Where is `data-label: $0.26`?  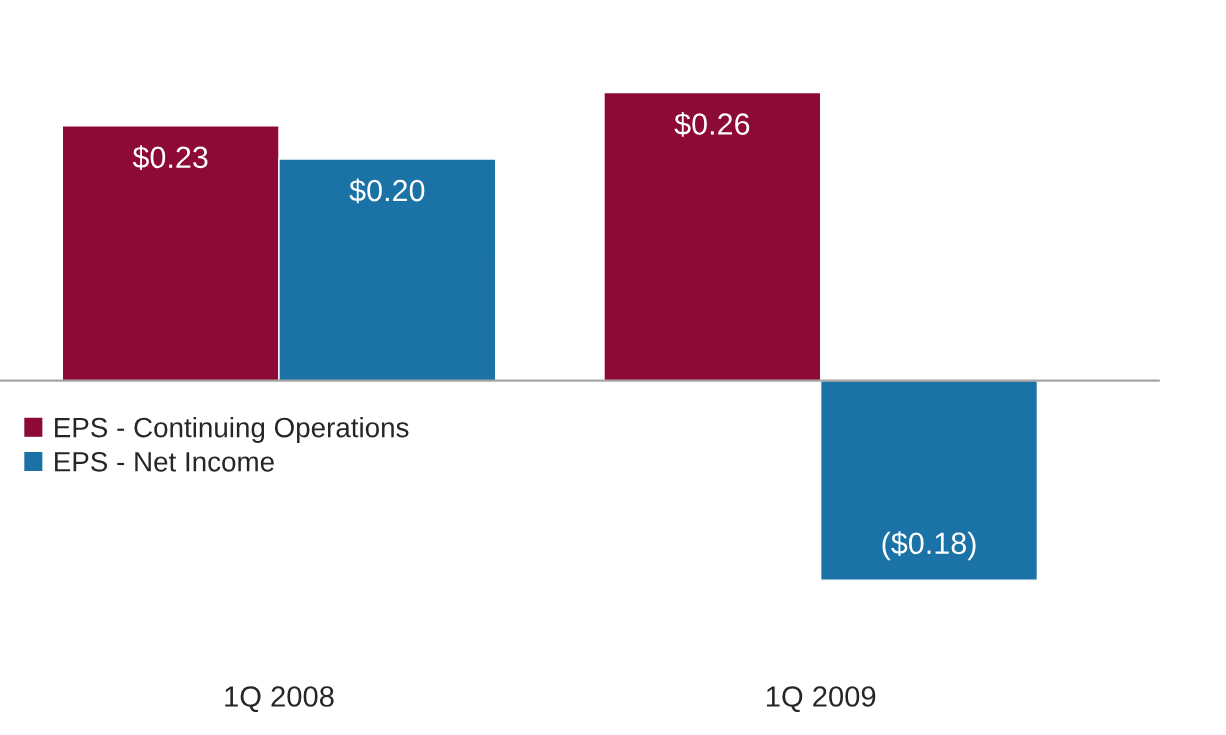
data-label: $0.26 is located at coordinates (712, 124).